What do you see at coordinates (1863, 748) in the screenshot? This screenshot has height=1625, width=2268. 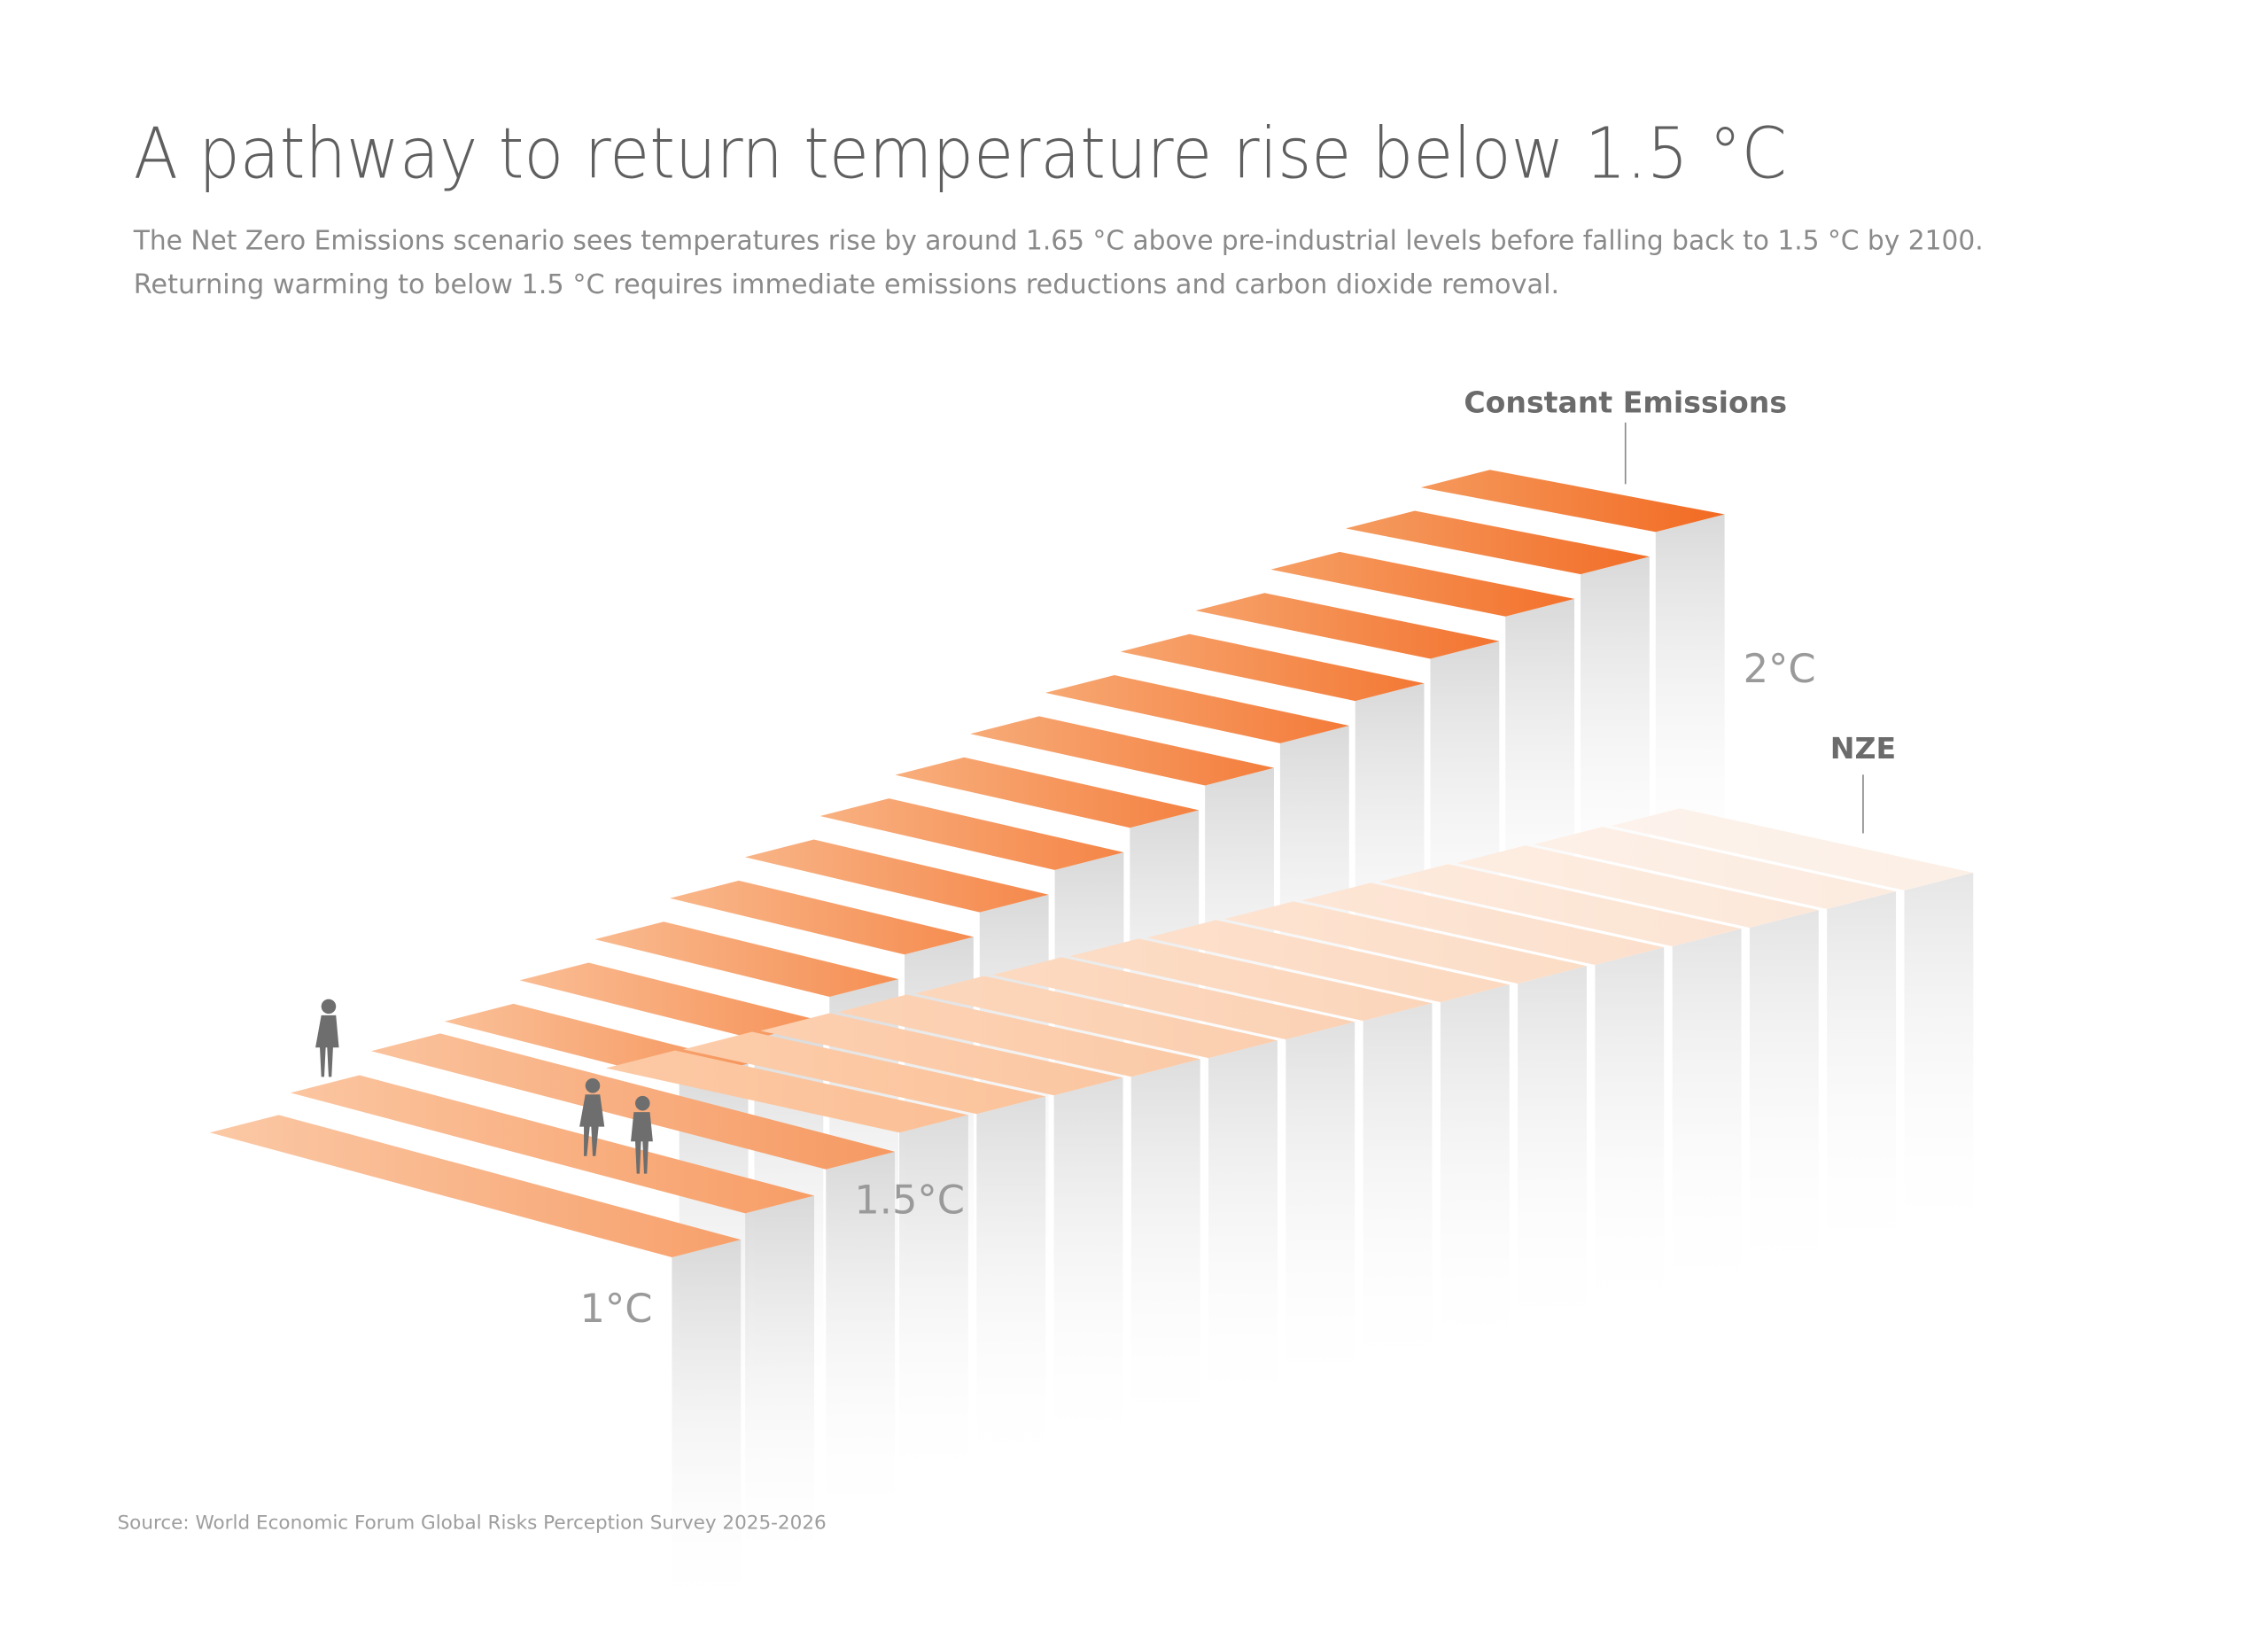 I see `nze-label: NZE` at bounding box center [1863, 748].